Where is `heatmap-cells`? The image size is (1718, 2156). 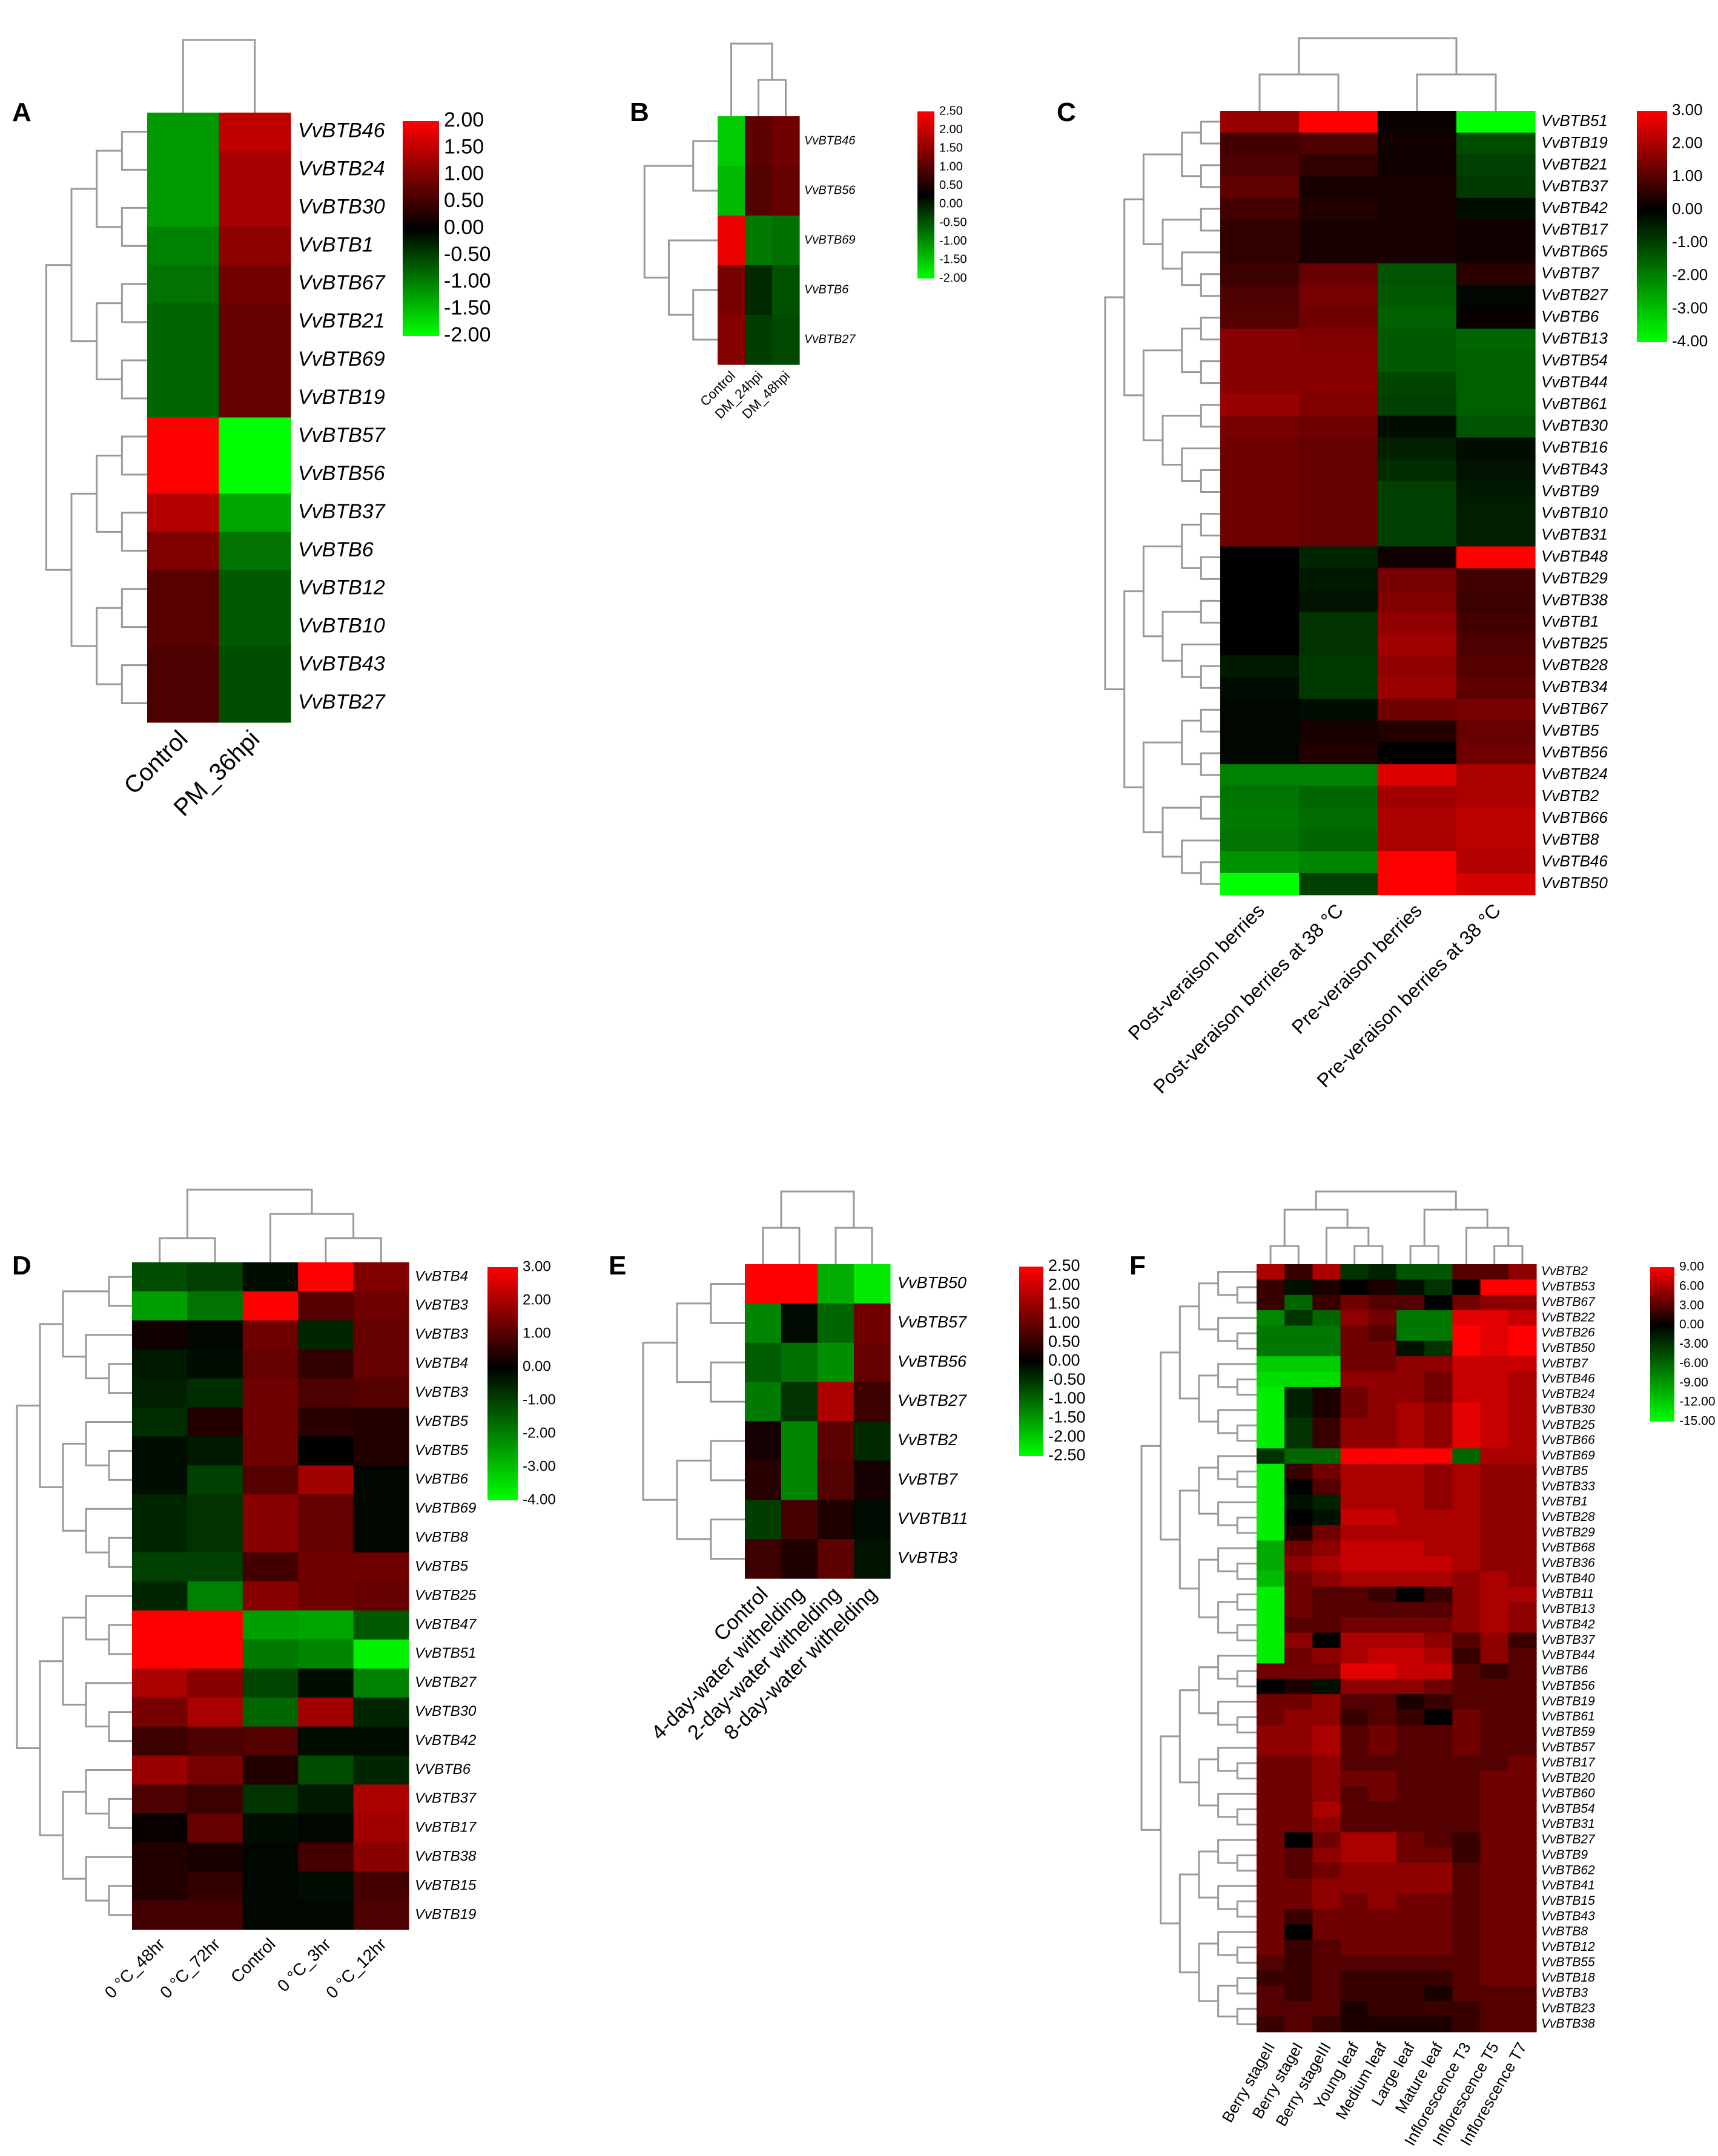
heatmap-cells is located at coordinates (818, 1421).